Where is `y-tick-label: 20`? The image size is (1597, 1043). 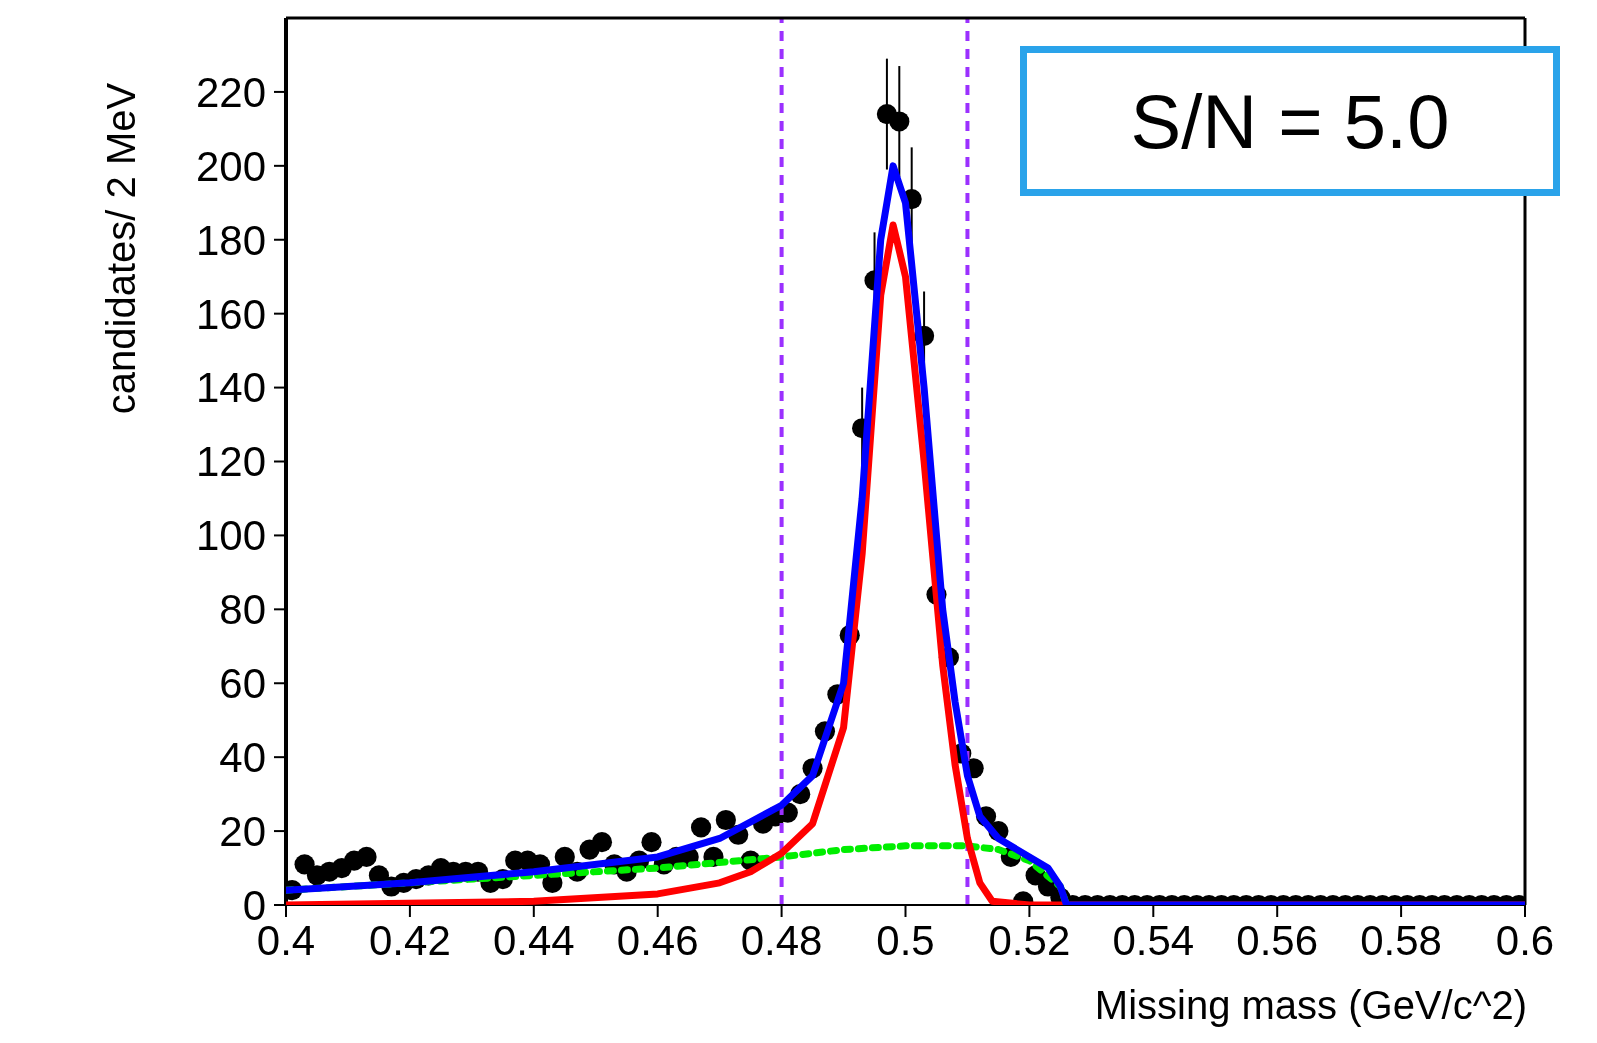
y-tick-label: 20 is located at coordinates (242, 831).